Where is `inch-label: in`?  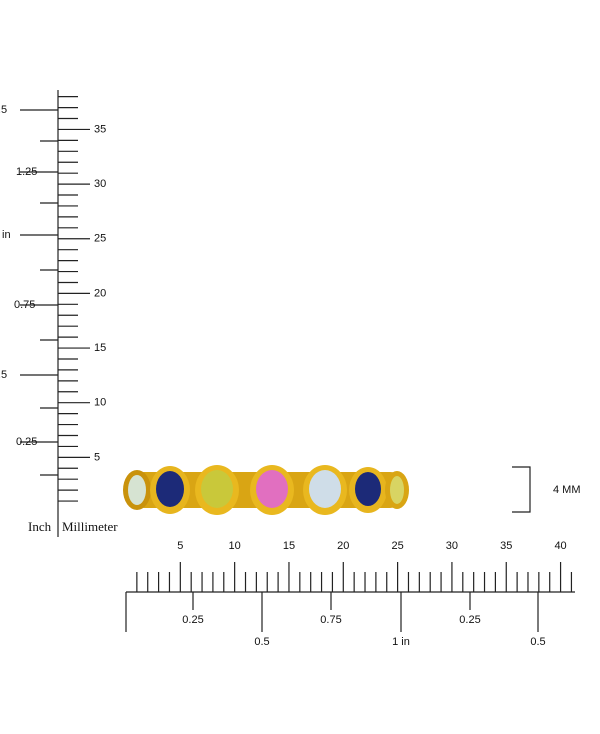 inch-label: in is located at coordinates (6, 235).